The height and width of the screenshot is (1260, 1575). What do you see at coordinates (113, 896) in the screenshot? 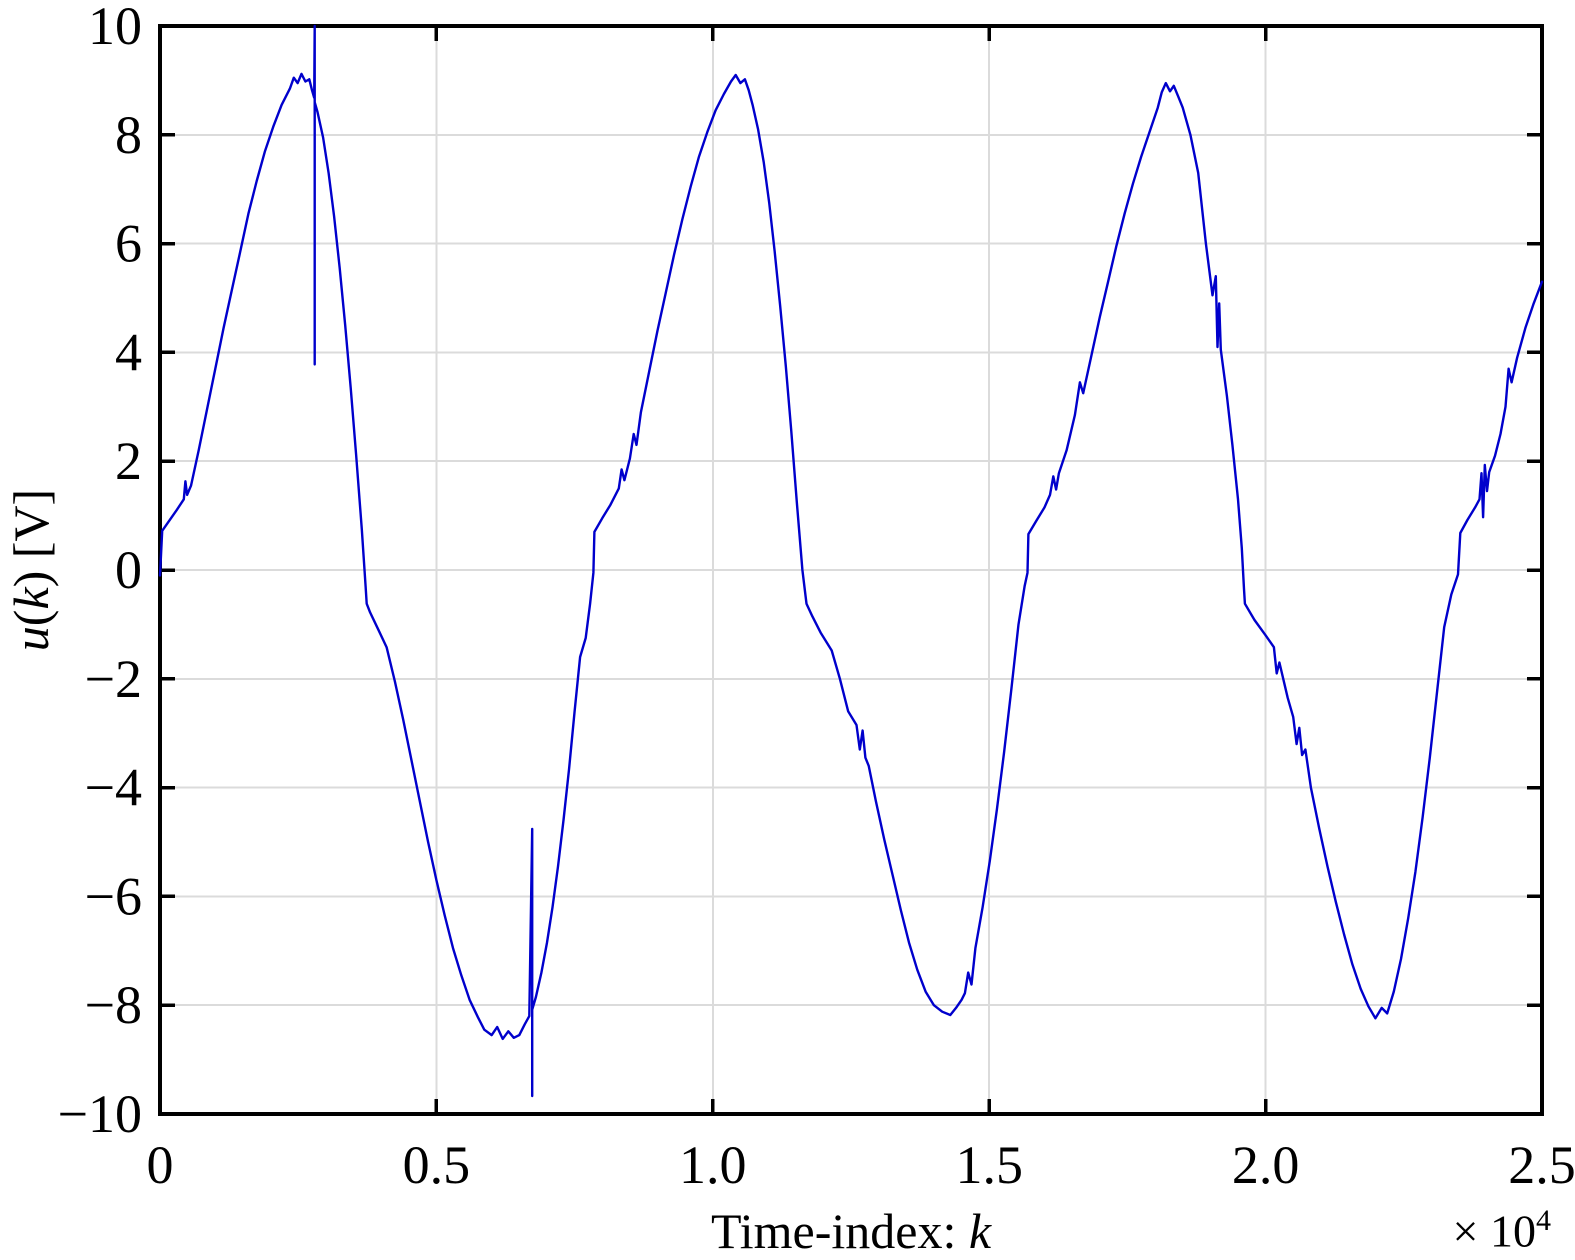
I see `y-tick-label: −6` at bounding box center [113, 896].